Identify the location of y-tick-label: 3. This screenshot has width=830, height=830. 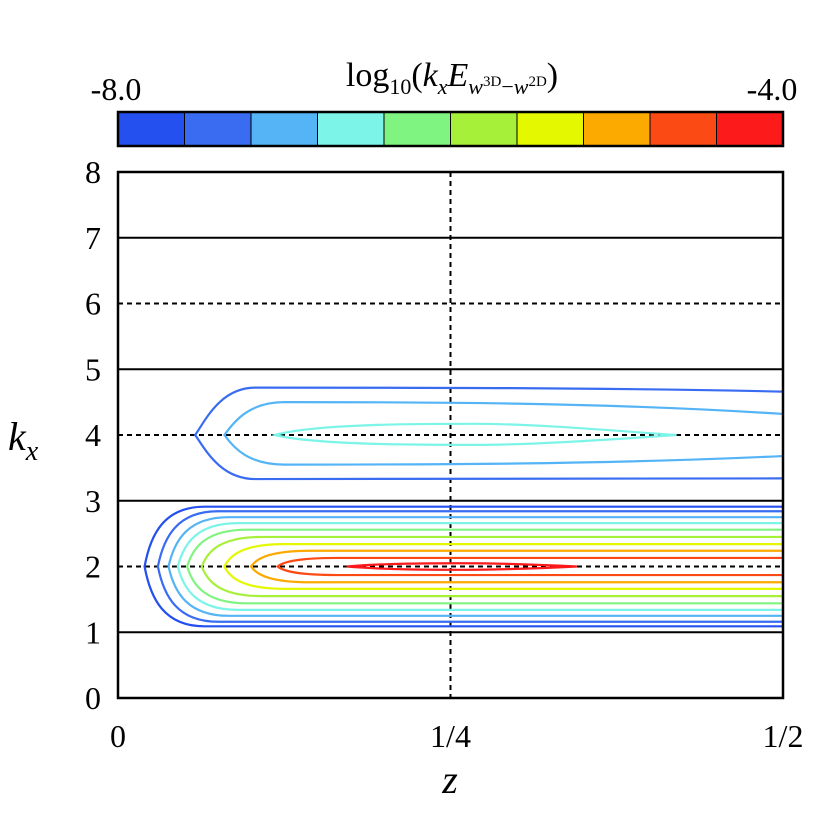
(93, 501).